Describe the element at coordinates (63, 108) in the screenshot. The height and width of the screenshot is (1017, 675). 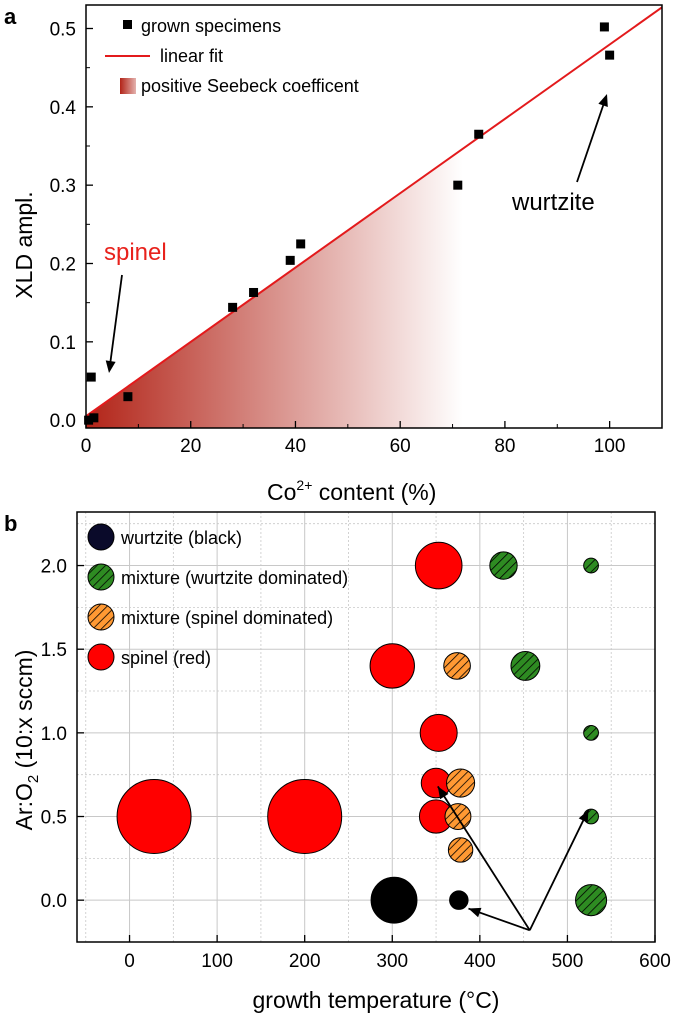
I see `y-tick-label-a: 0.4` at that location.